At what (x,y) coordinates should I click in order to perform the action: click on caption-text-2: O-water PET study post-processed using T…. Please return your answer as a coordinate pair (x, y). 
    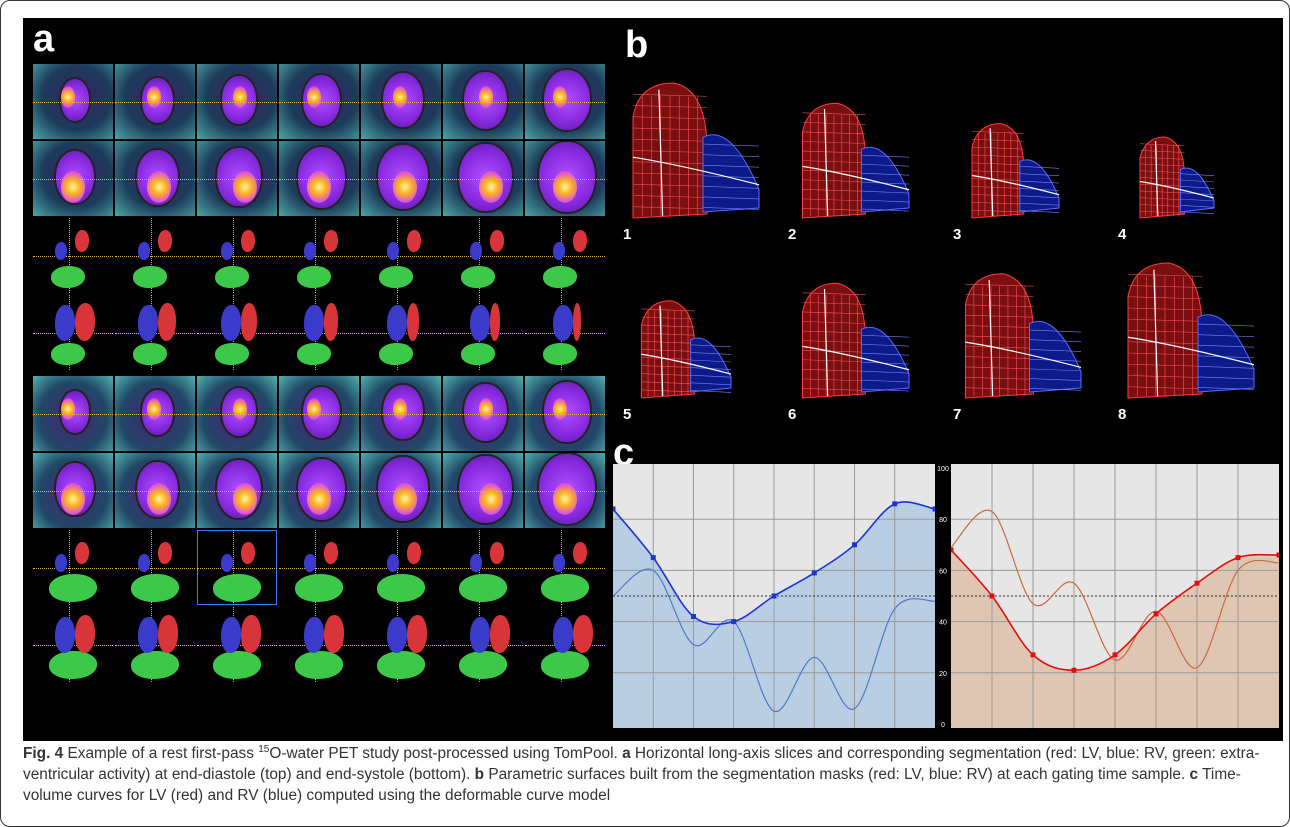
    Looking at the image, I should click on (446, 753).